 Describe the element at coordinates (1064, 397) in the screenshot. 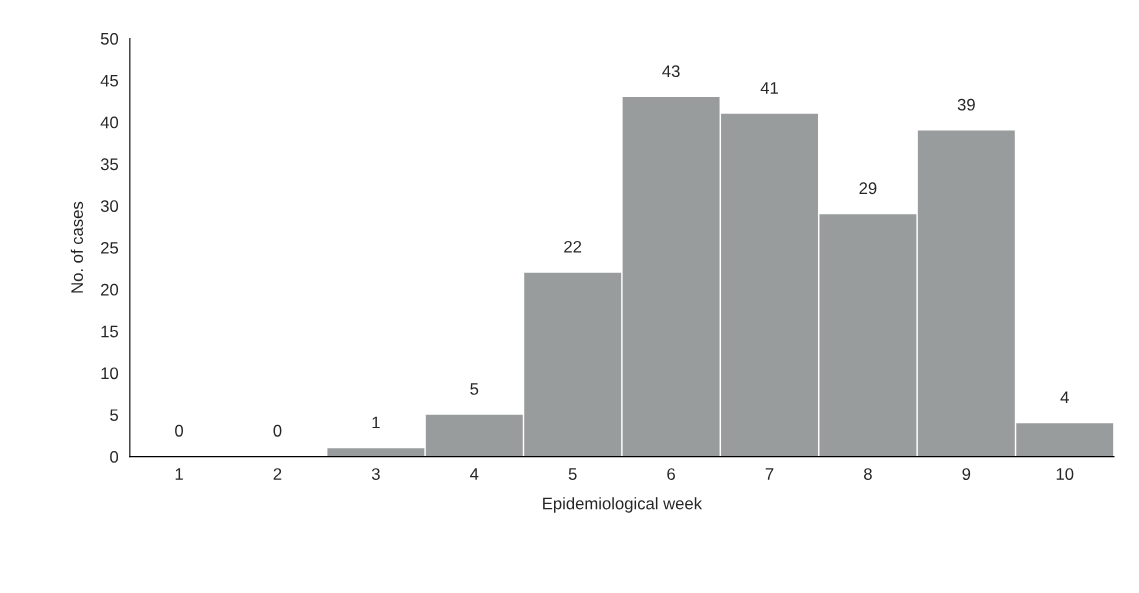

I see `data-label: 4` at that location.